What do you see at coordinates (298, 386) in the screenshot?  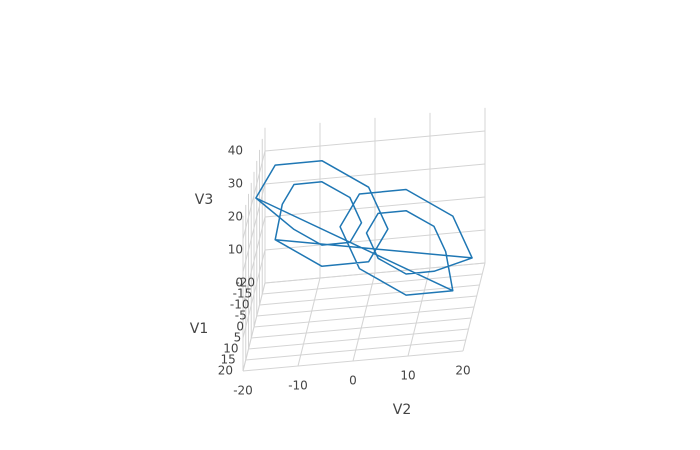 I see `y-tick-label: -10` at bounding box center [298, 386].